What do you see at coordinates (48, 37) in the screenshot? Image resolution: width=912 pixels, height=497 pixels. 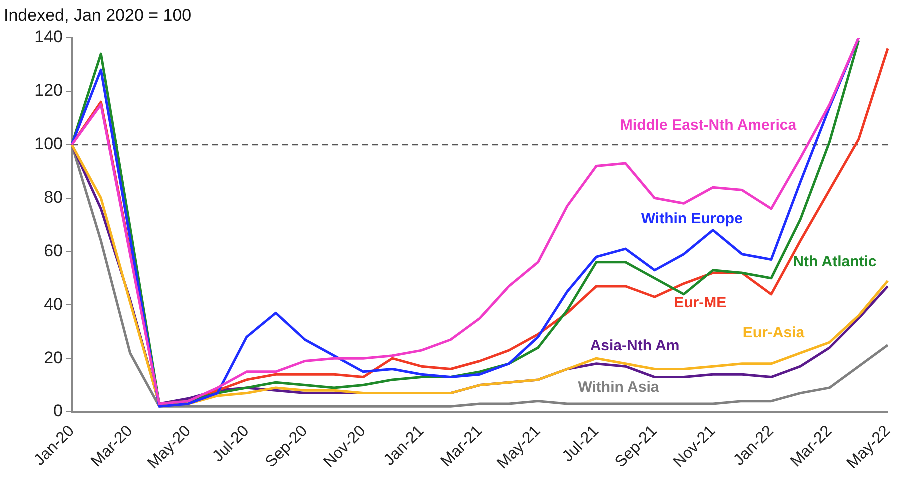 I see `y-tick-label: 140` at bounding box center [48, 37].